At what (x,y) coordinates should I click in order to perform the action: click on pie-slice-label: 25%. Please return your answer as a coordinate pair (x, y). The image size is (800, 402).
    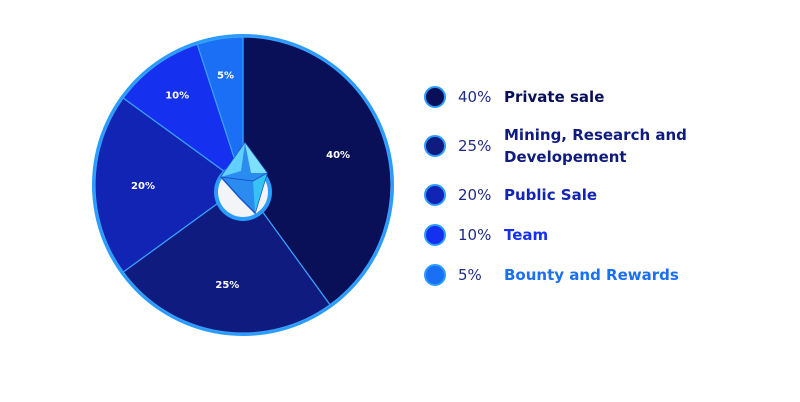
    Looking at the image, I should click on (227, 285).